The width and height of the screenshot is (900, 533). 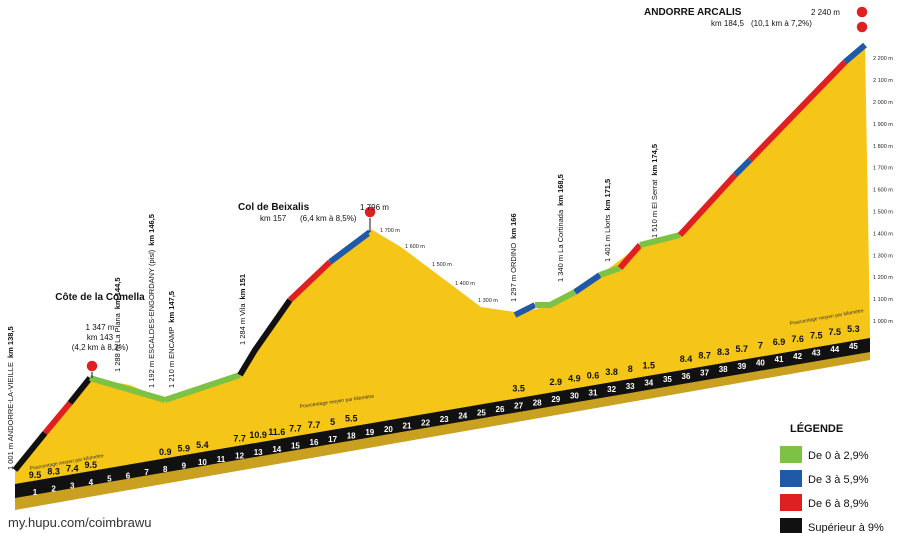 What do you see at coordinates (100, 297) in the screenshot?
I see `climb-name: Côte de la Comella` at bounding box center [100, 297].